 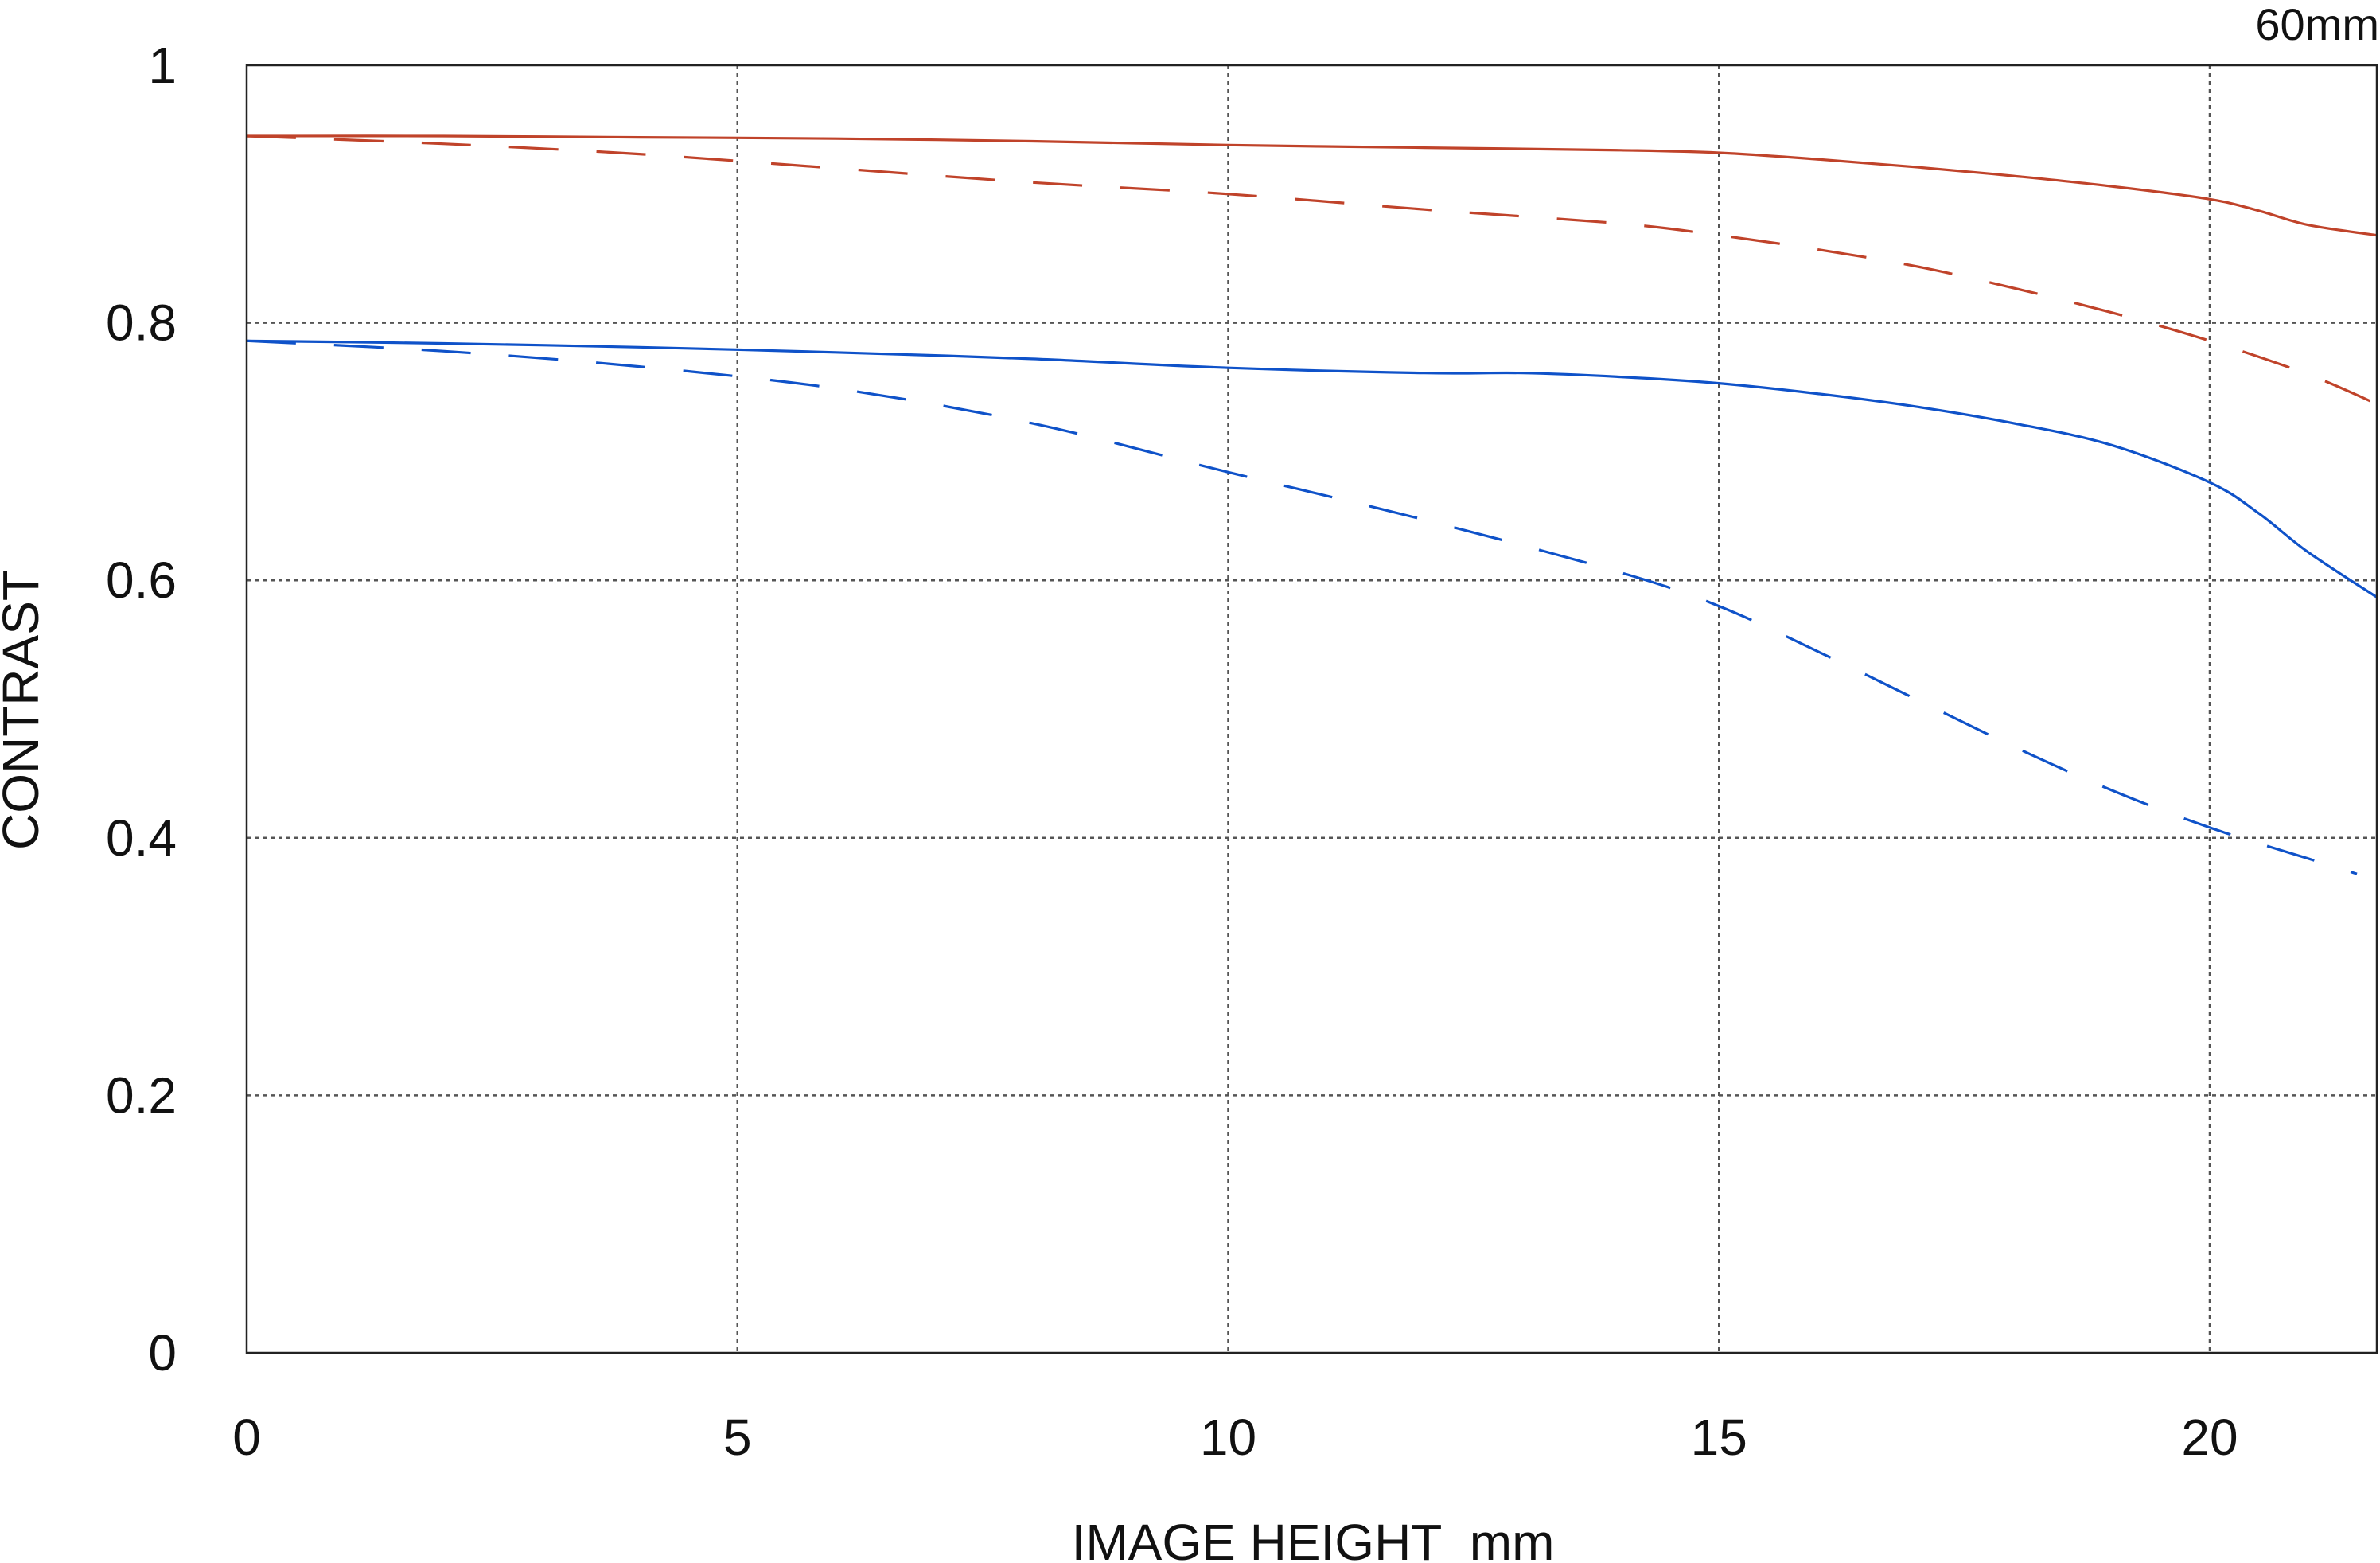 What do you see at coordinates (24, 710) in the screenshot?
I see `y-axis-title: CONTRAST` at bounding box center [24, 710].